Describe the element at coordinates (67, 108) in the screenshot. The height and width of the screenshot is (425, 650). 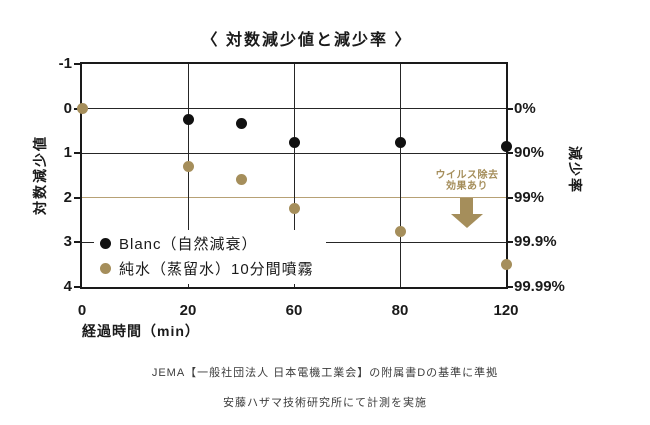
I see `y-tick-label-left: 0` at that location.